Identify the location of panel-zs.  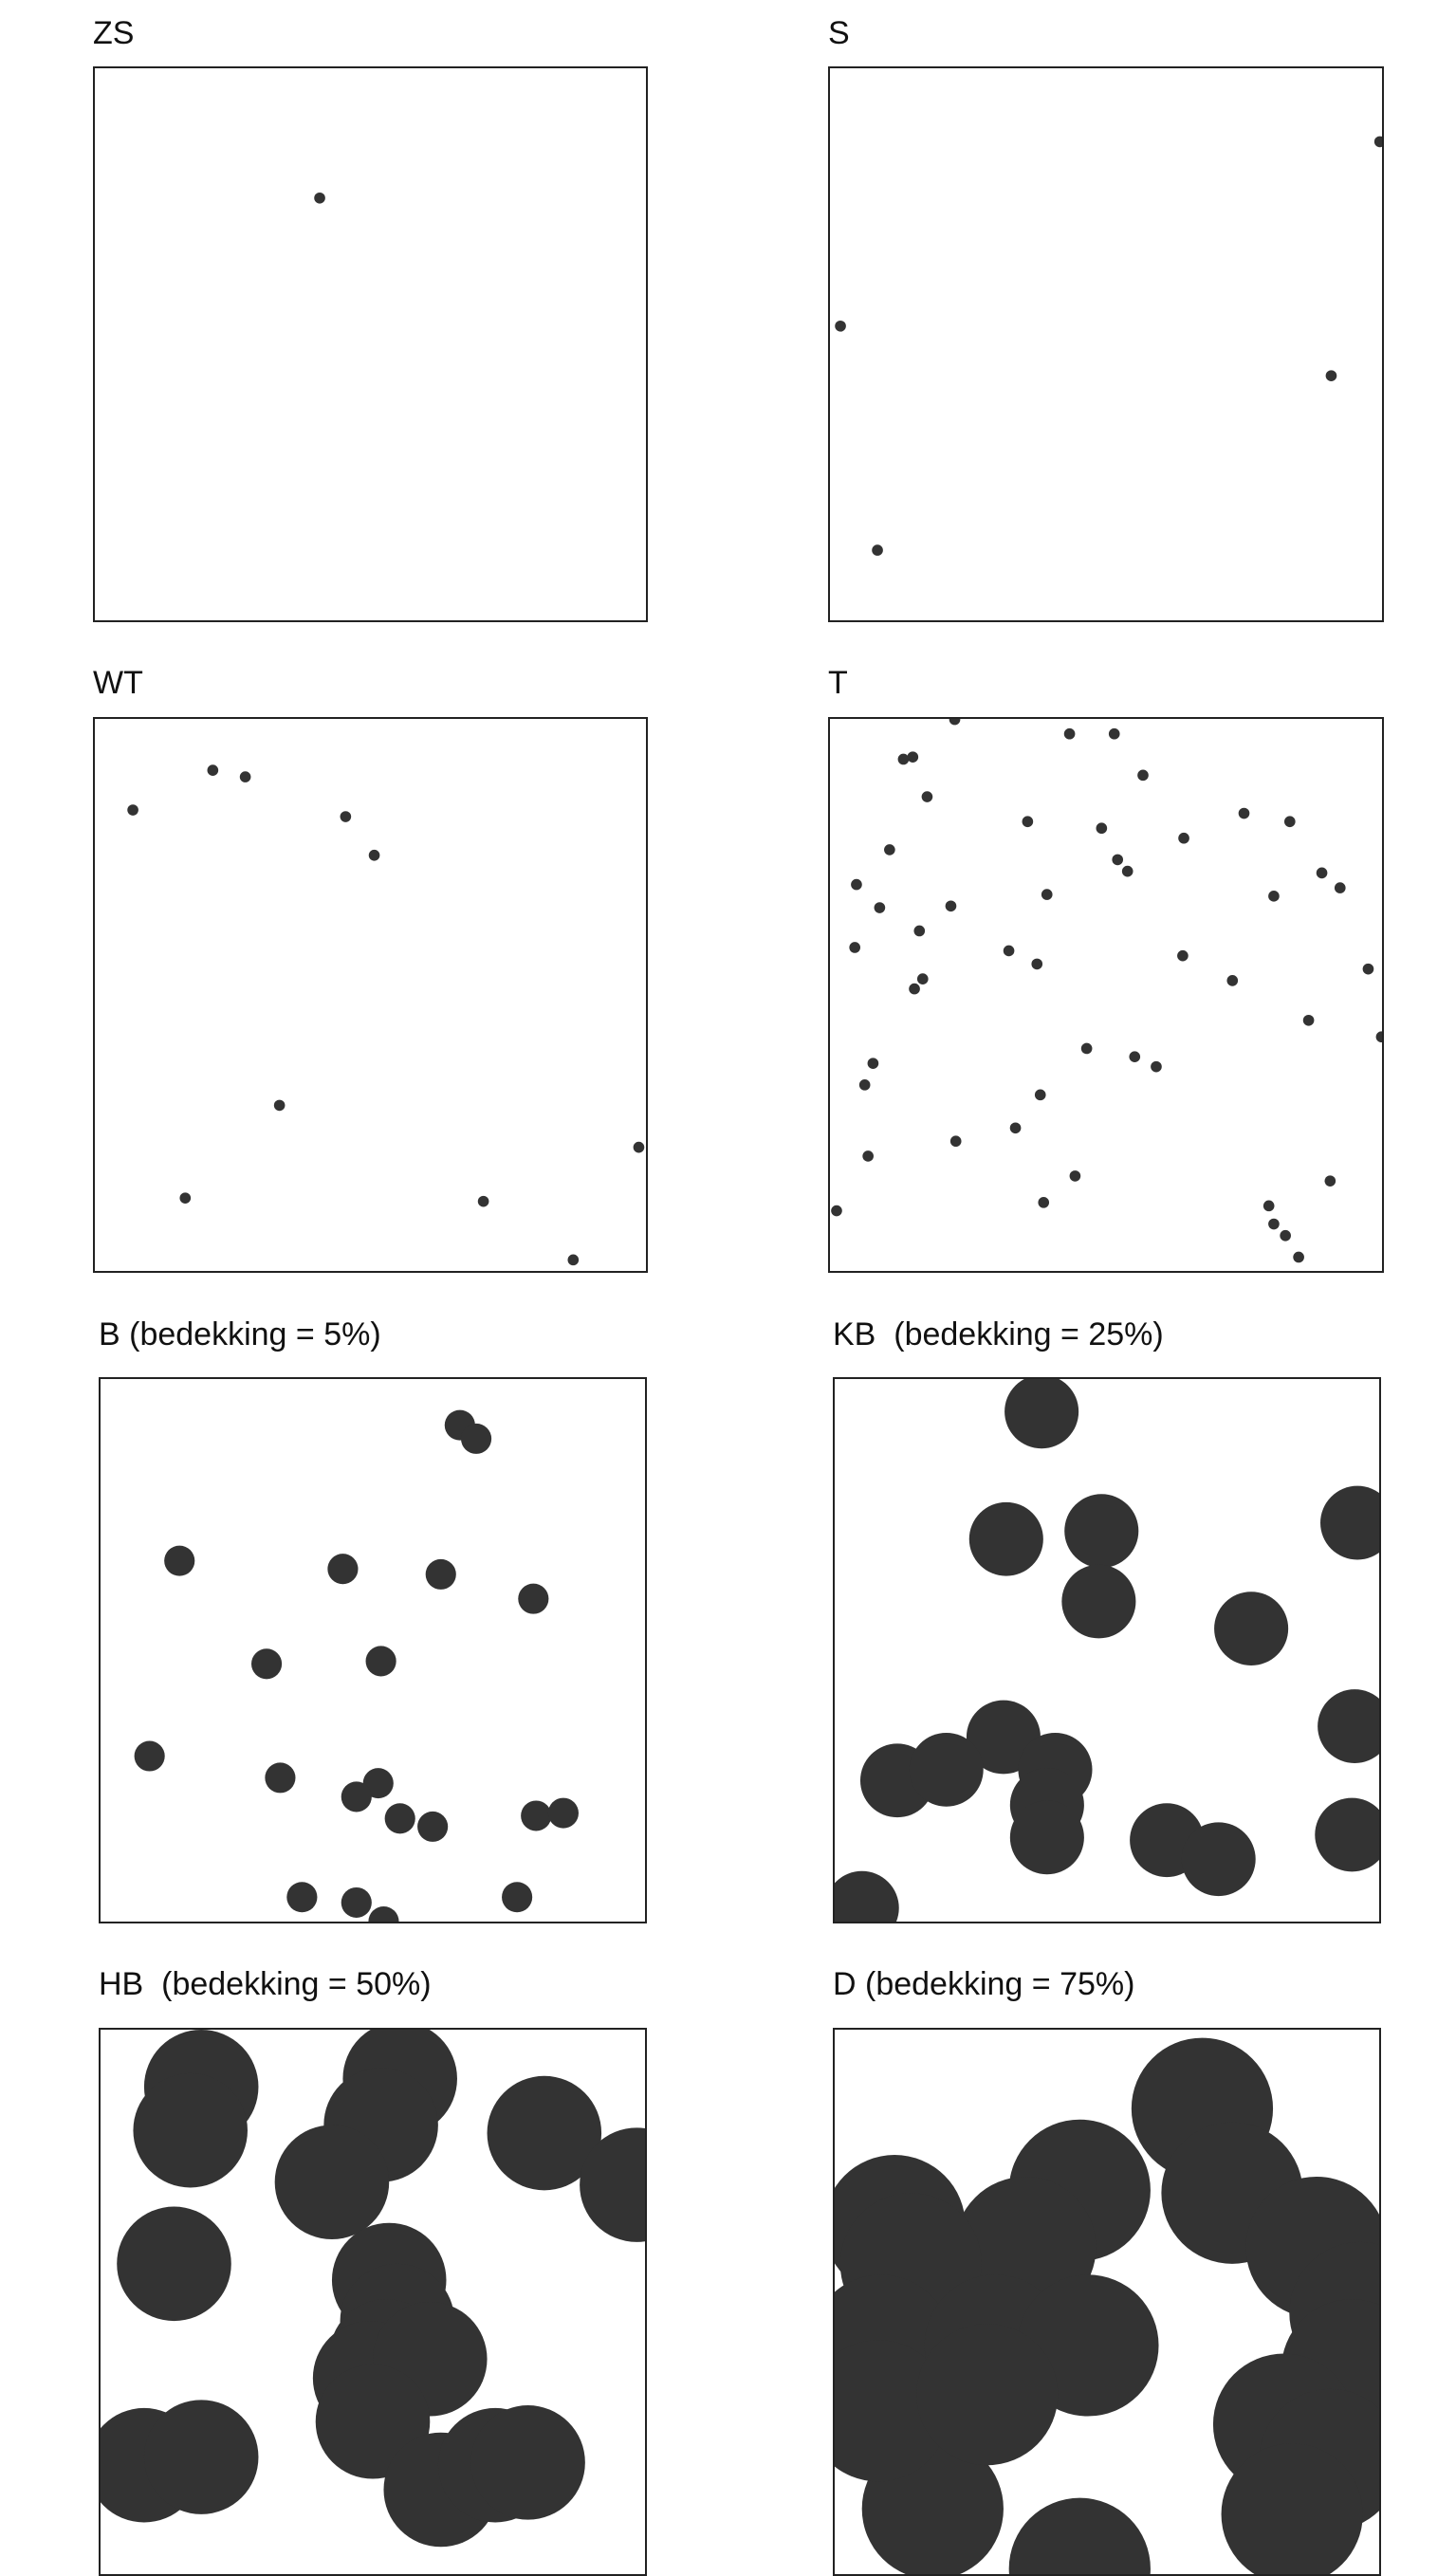
(370, 344).